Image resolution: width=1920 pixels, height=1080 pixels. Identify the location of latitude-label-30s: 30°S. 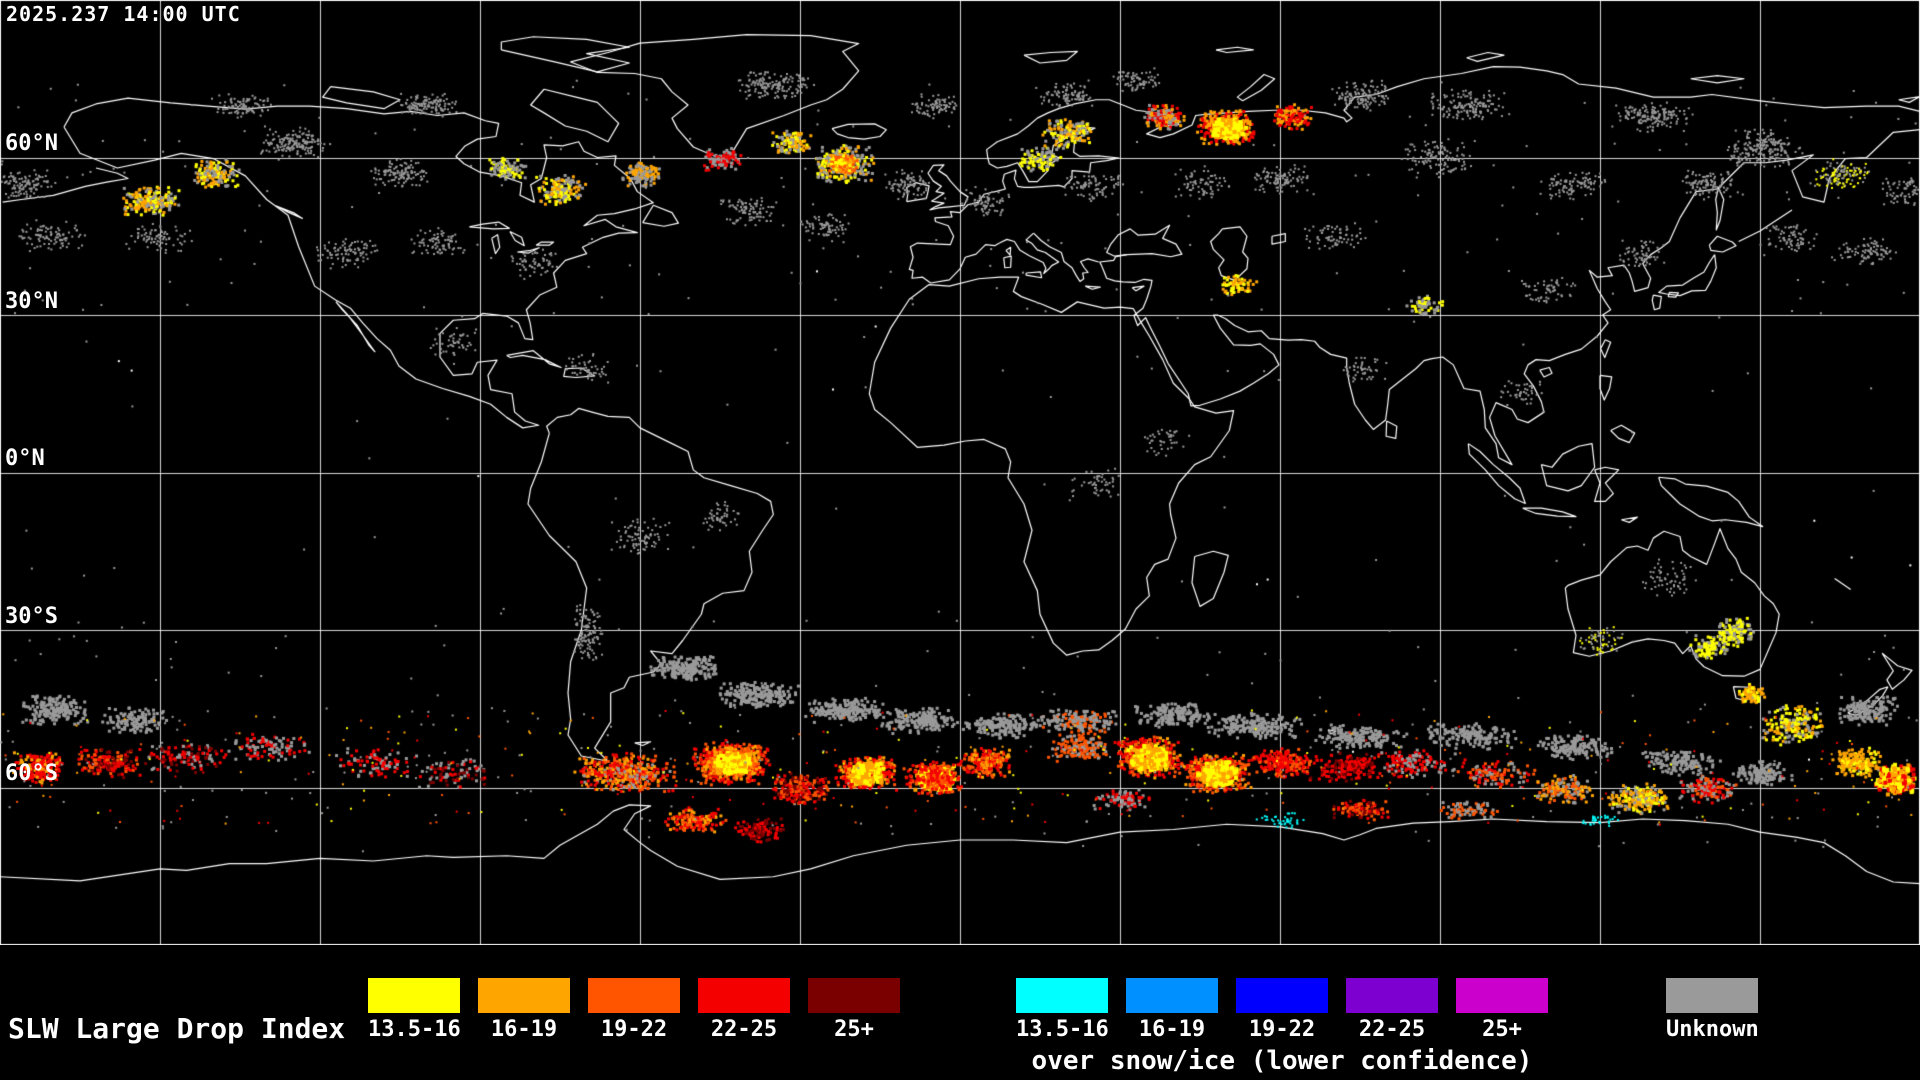
(31, 616).